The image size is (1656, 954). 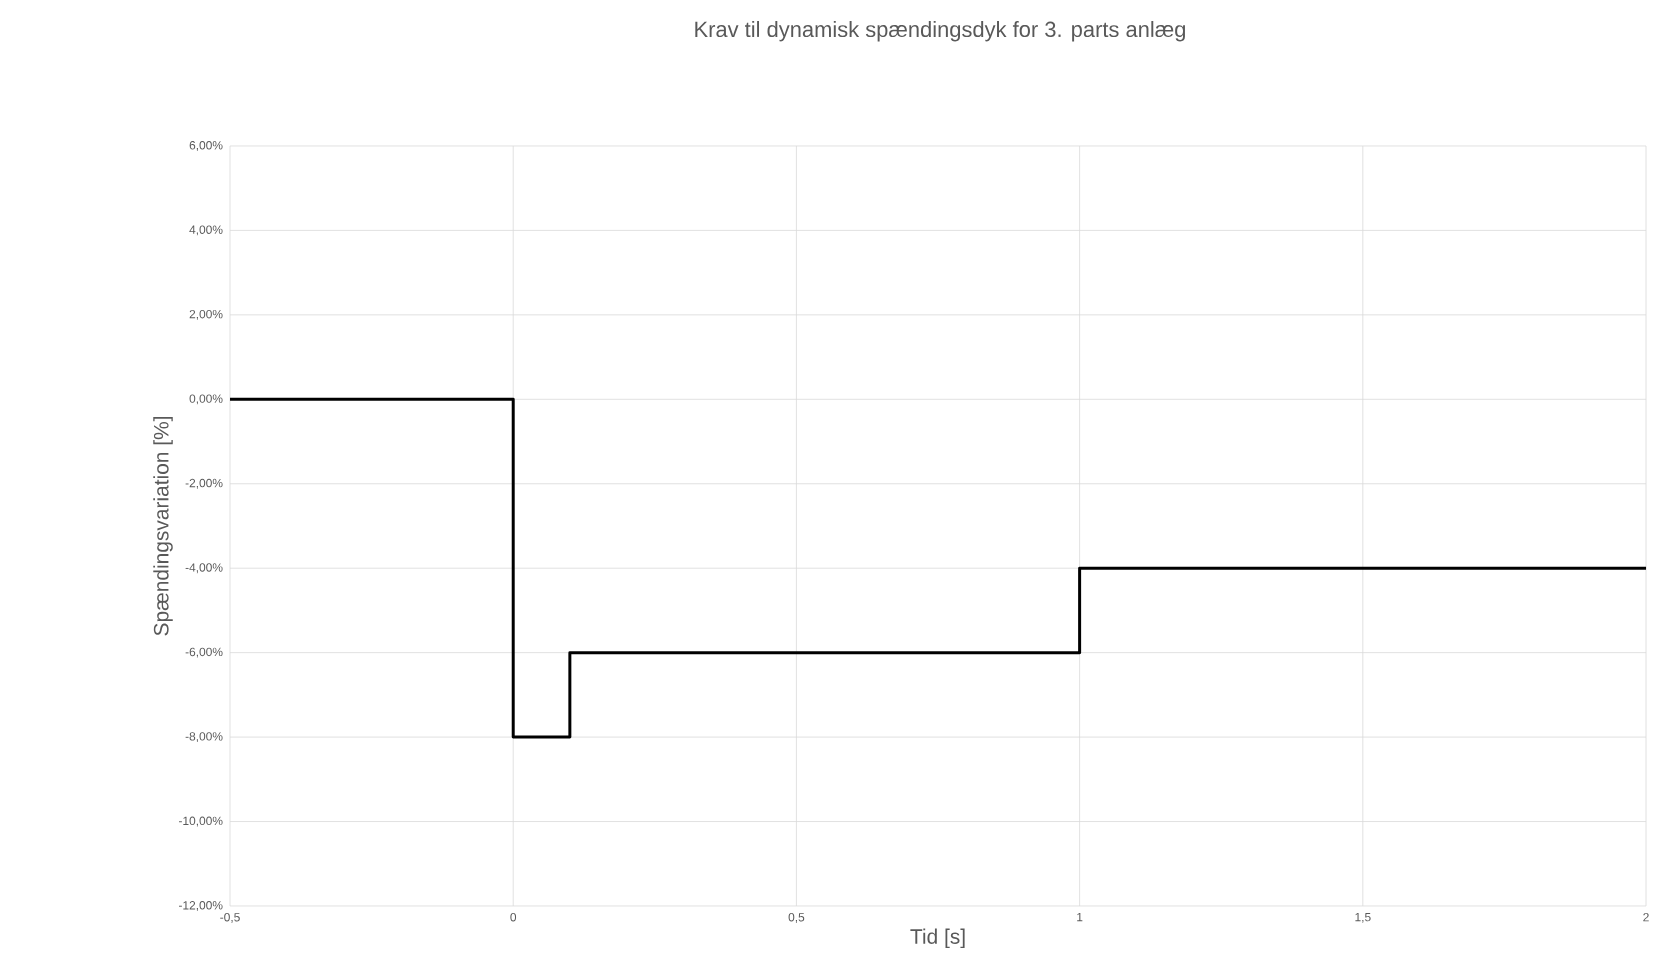 What do you see at coordinates (163, 526) in the screenshot?
I see `y-axis-title: Spændingsvariation [%]` at bounding box center [163, 526].